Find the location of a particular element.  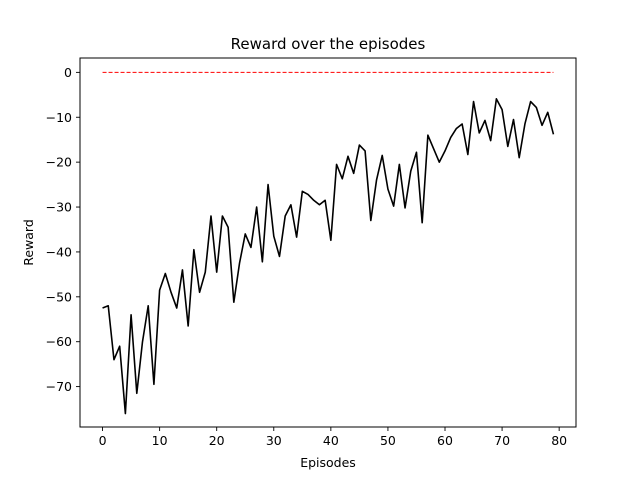

y-tick-label: 0 is located at coordinates (68, 72).